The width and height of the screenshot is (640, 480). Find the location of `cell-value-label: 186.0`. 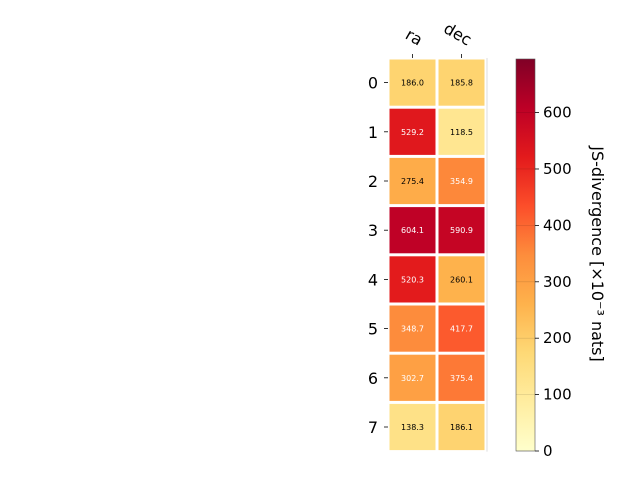

cell-value-label: 186.0 is located at coordinates (412, 83).